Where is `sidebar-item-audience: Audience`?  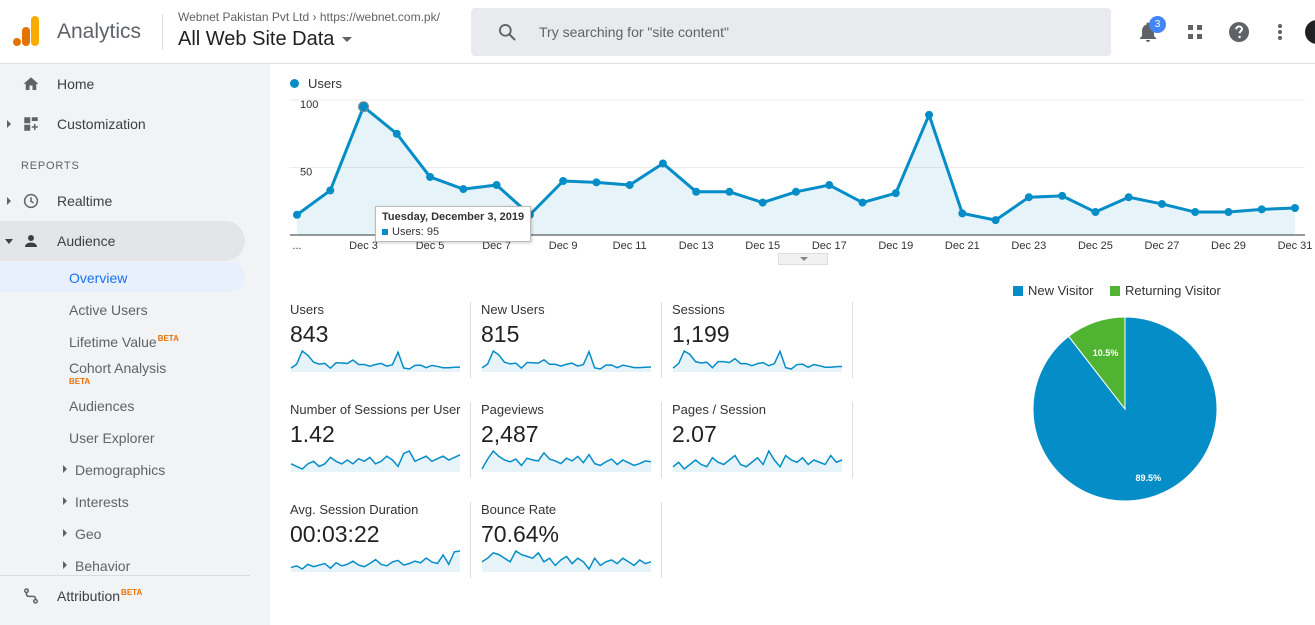 sidebar-item-audience: Audience is located at coordinates (122, 241).